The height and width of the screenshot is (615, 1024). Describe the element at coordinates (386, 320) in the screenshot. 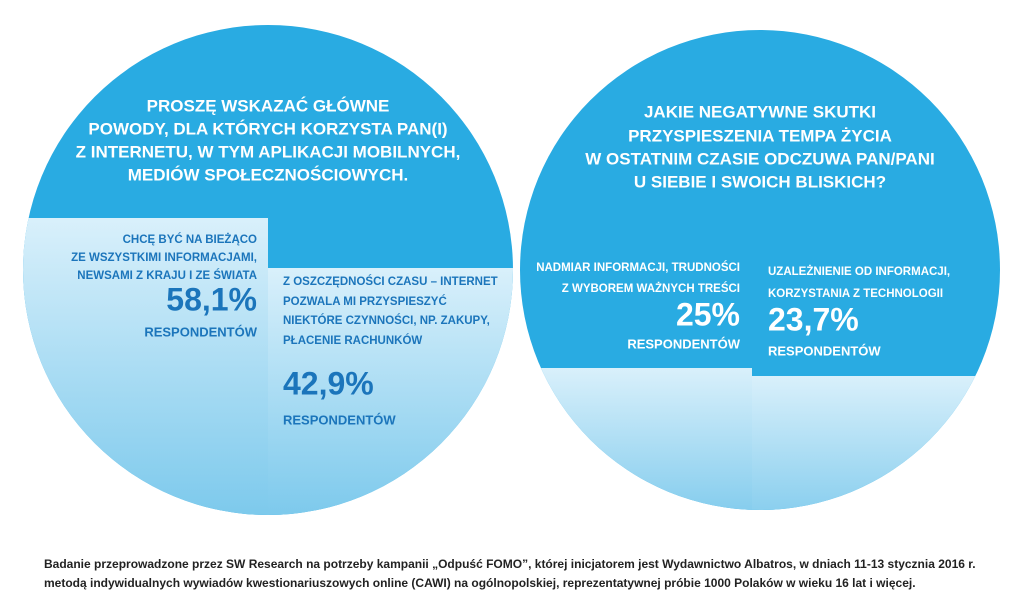

I see `text: NIEKTÓRE CZYNNOŚCI, NP. ZAKUPY,` at that location.